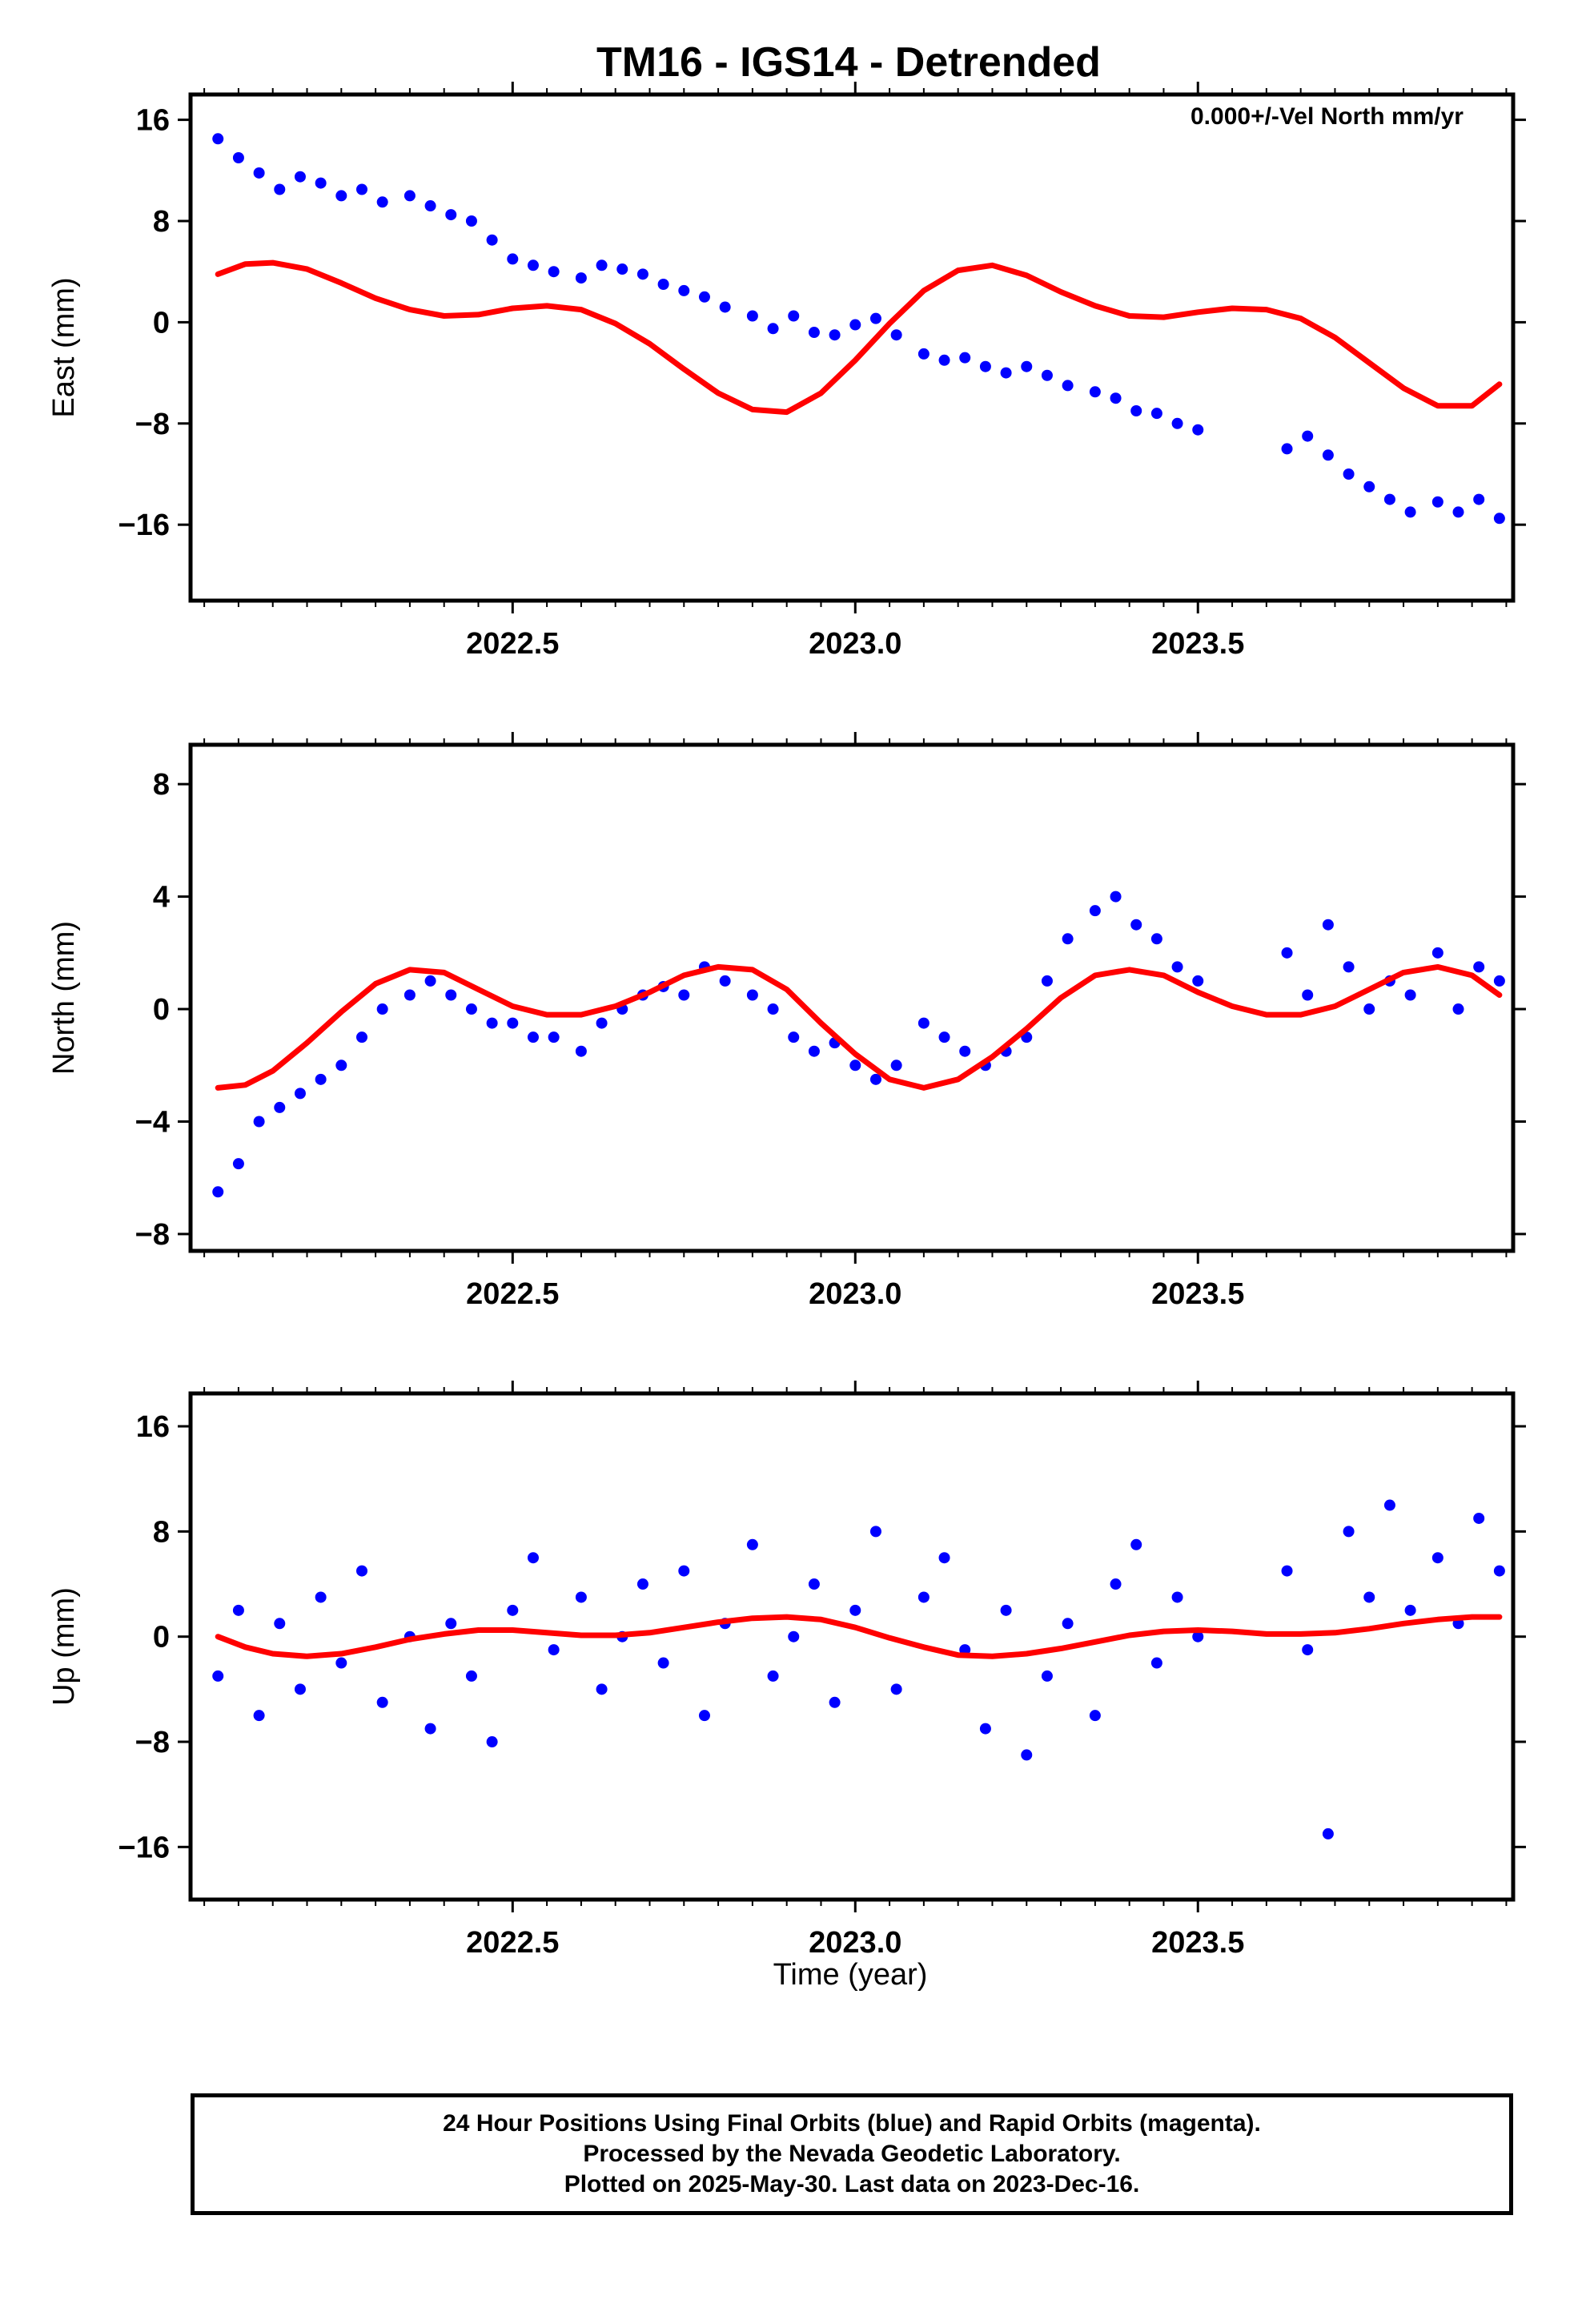 The height and width of the screenshot is (2324, 1582). Describe the element at coordinates (64, 998) in the screenshot. I see `y-axis-label: North (mm)` at that location.